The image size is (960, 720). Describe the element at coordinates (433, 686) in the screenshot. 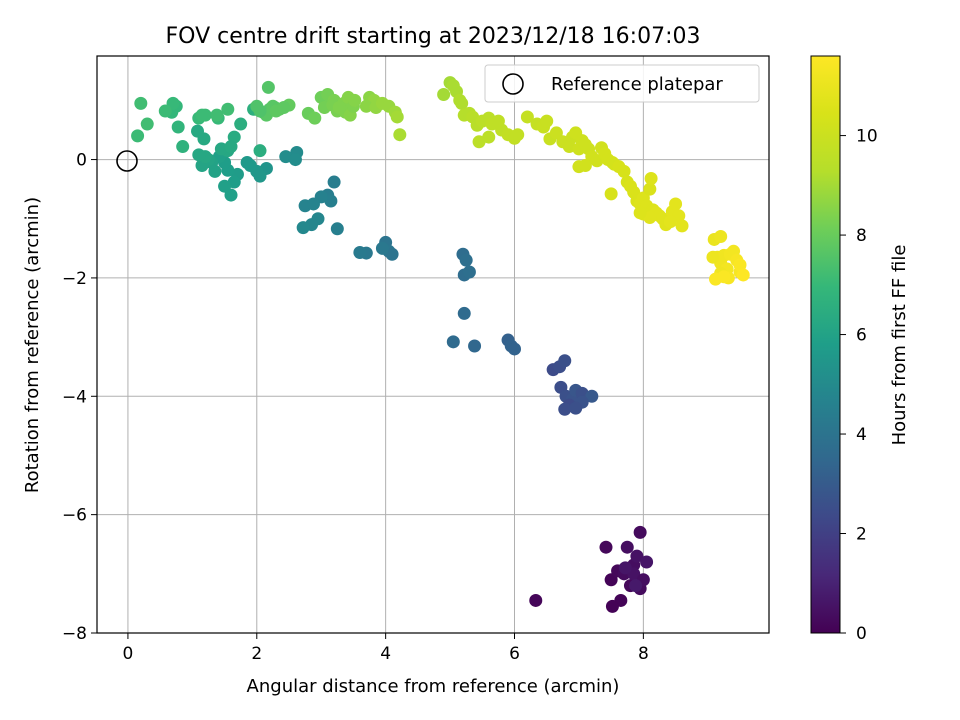

I see `x-axis-label: Angular distance from reference (arcmin)` at that location.